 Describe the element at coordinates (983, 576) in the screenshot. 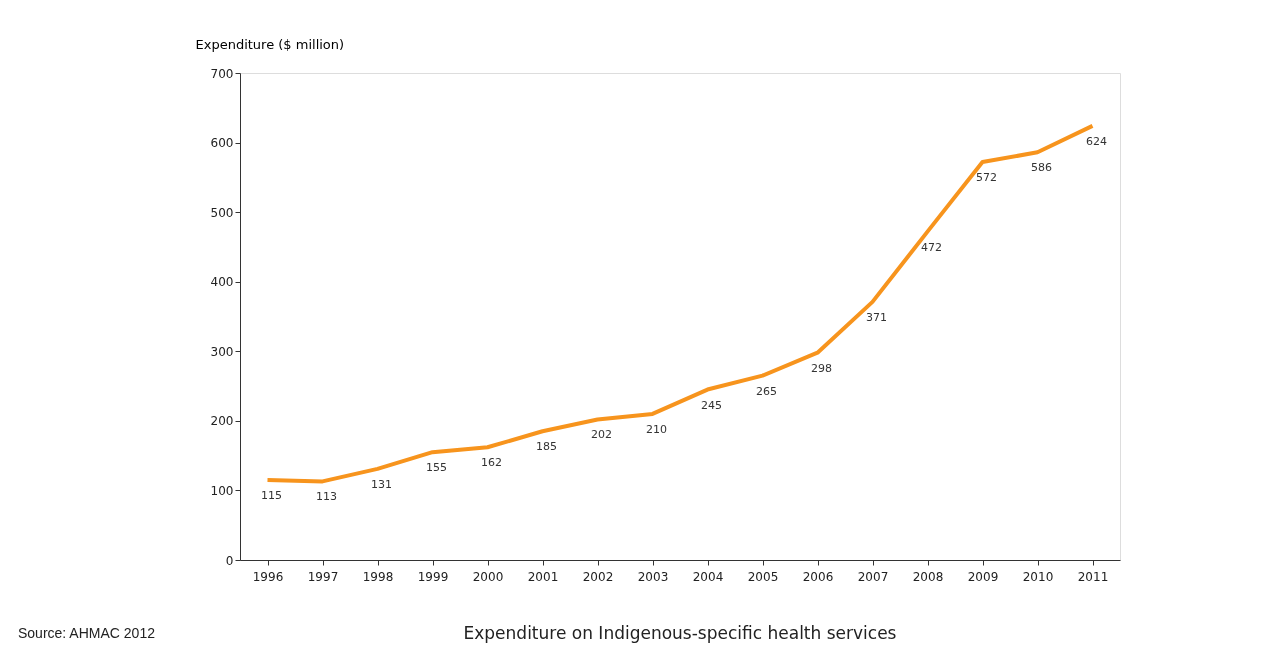

I see `x-tick-label: 2009` at that location.